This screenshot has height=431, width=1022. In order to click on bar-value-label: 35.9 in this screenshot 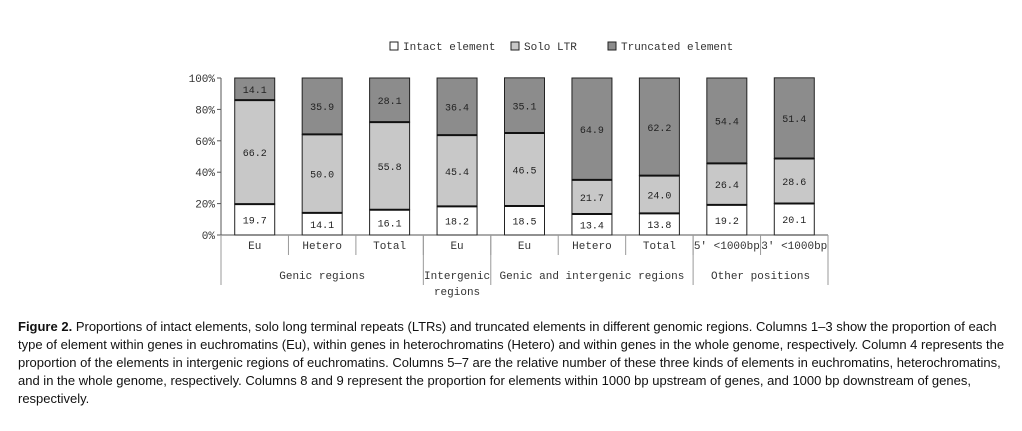, I will do `click(322, 108)`.